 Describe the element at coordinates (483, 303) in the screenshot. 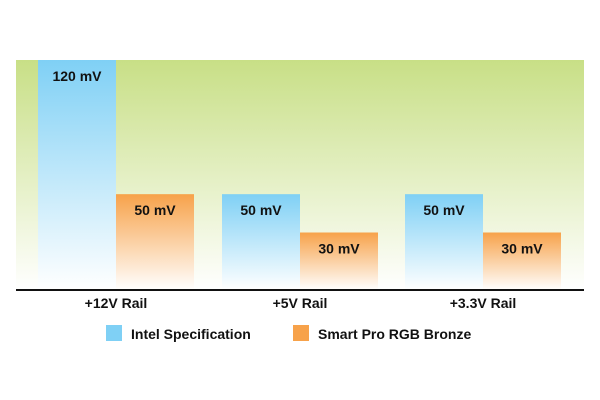

I see `x-tick-label: +3.3V Rail` at that location.